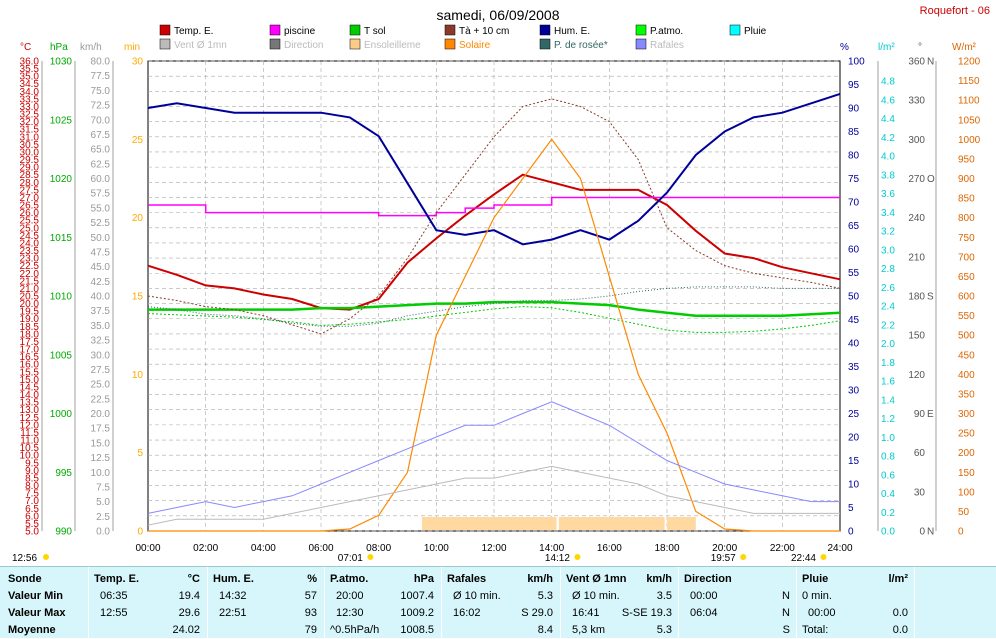 This screenshot has height=639, width=996. I want to click on summary-hum-min: 57, so click(310, 596).